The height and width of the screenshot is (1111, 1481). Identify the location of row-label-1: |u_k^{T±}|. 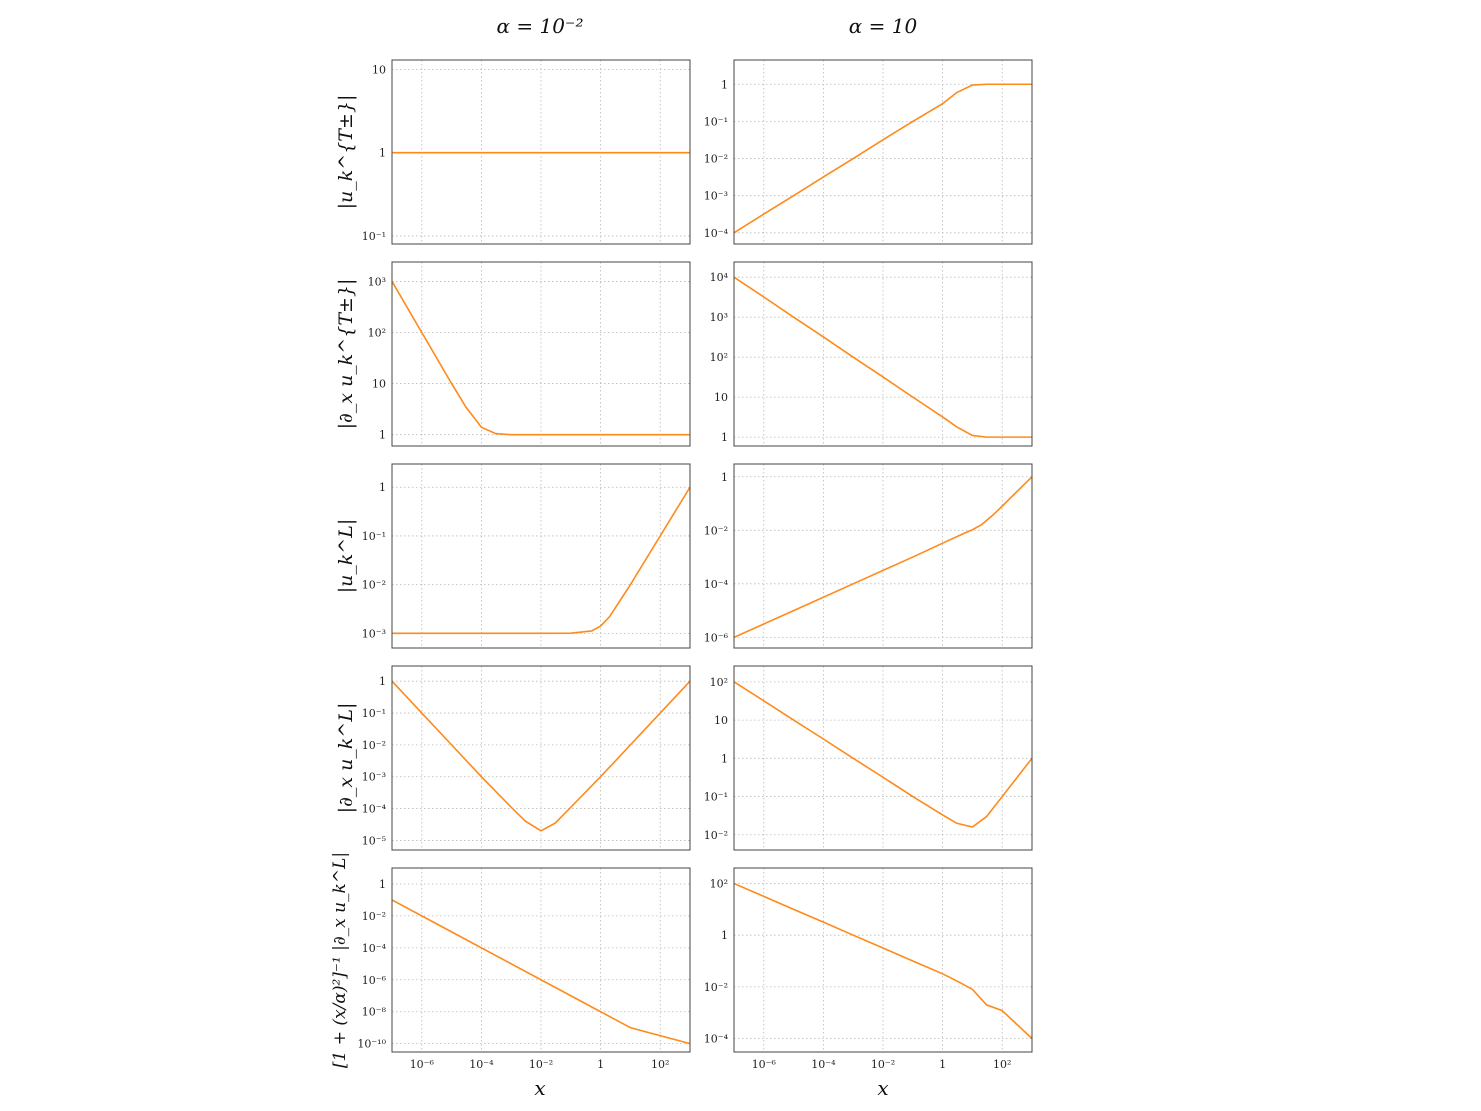
(346, 152).